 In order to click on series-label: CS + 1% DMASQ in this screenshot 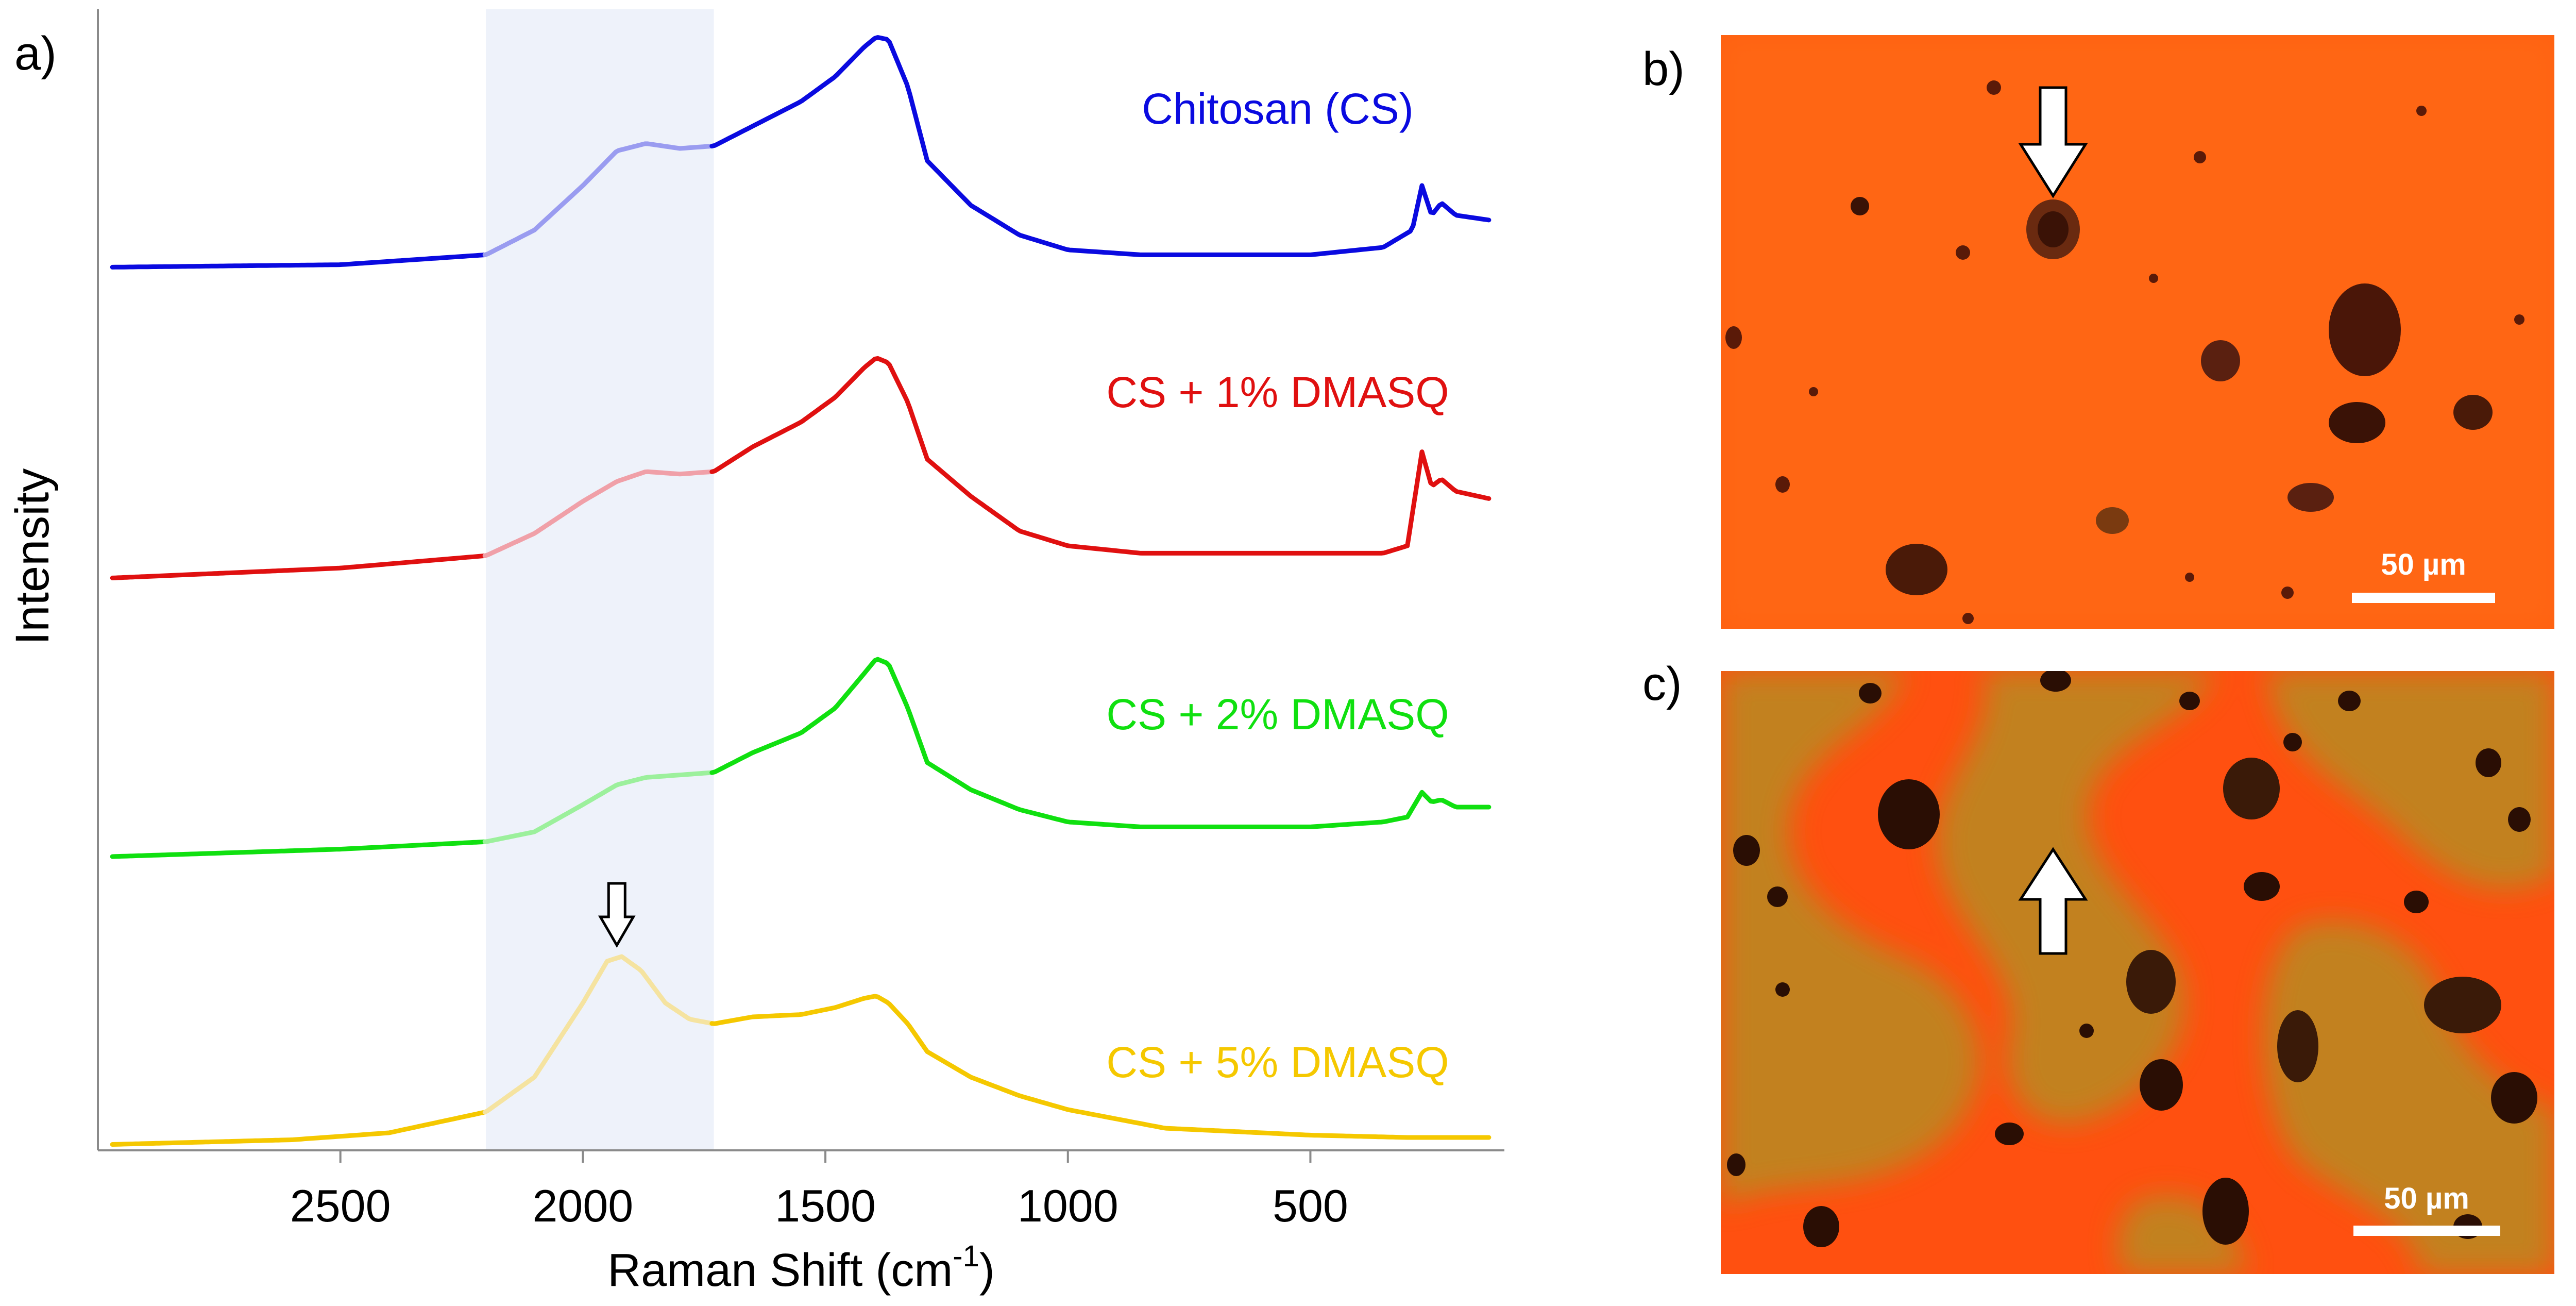, I will do `click(1277, 392)`.